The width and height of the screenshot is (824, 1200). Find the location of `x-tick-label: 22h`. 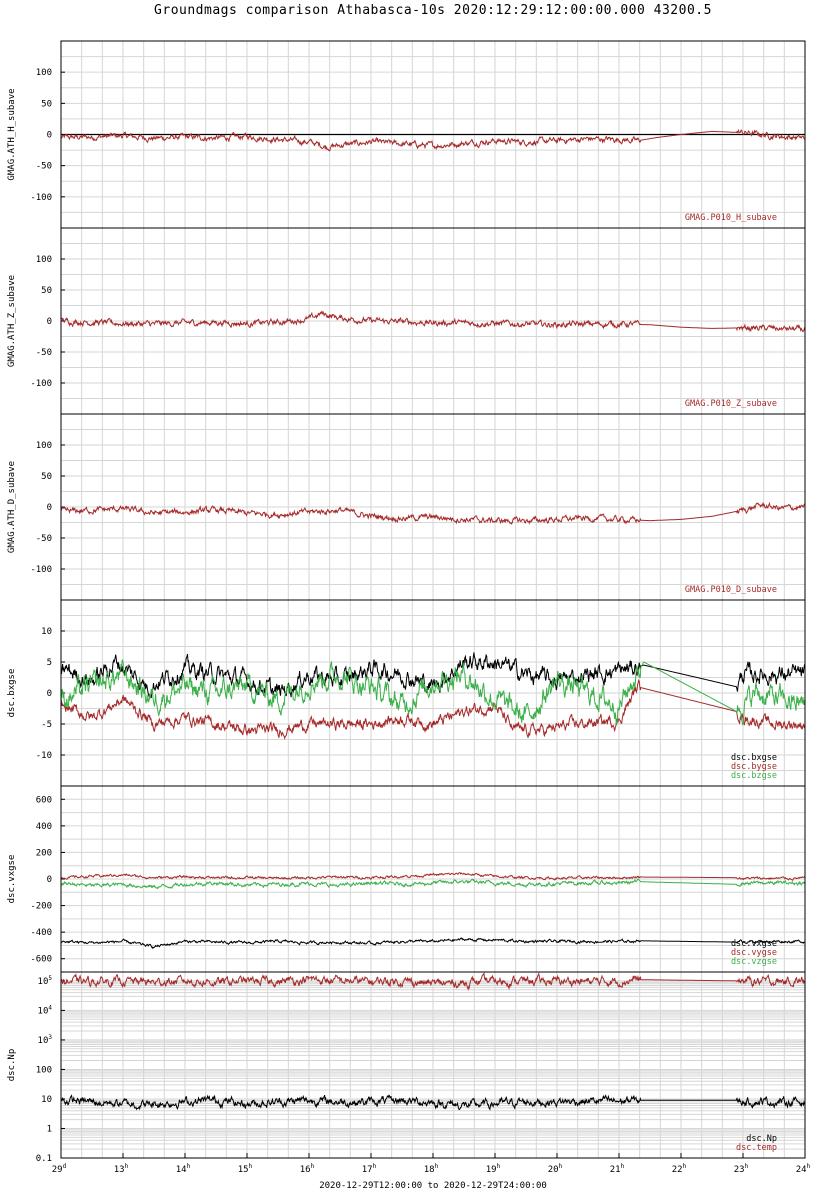

x-tick-label: 22h is located at coordinates (679, 1169).